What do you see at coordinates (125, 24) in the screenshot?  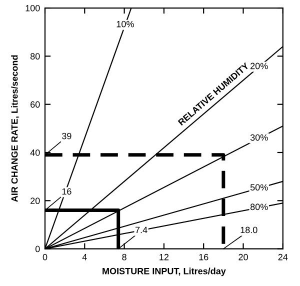 I see `legend-label: 10%` at bounding box center [125, 24].